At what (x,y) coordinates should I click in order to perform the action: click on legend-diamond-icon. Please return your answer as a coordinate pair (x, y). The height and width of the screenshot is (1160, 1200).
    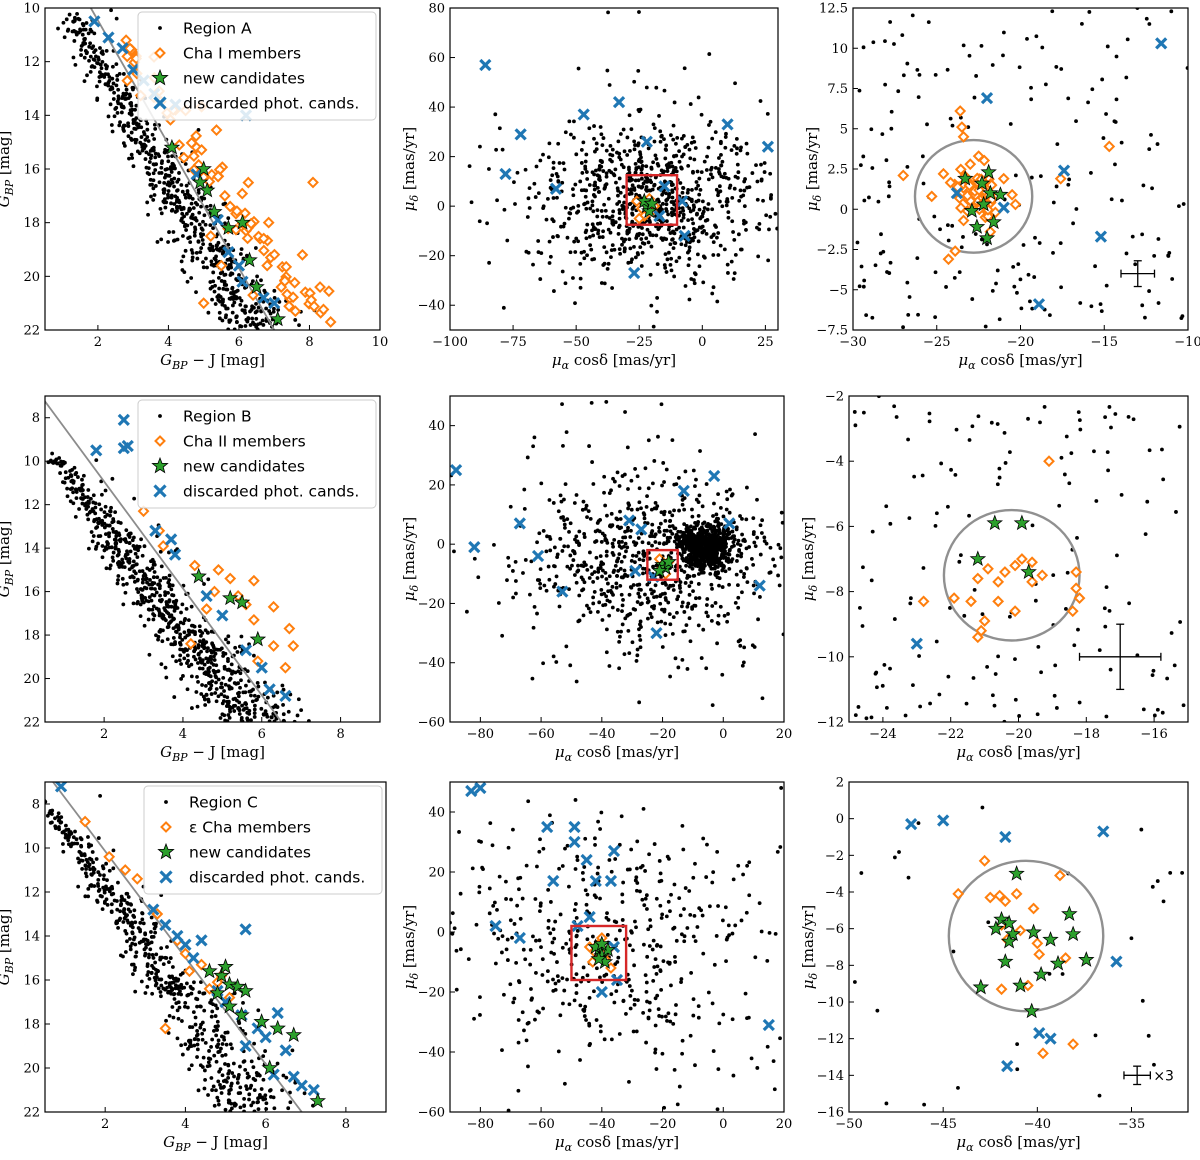
    Looking at the image, I should click on (160, 441).